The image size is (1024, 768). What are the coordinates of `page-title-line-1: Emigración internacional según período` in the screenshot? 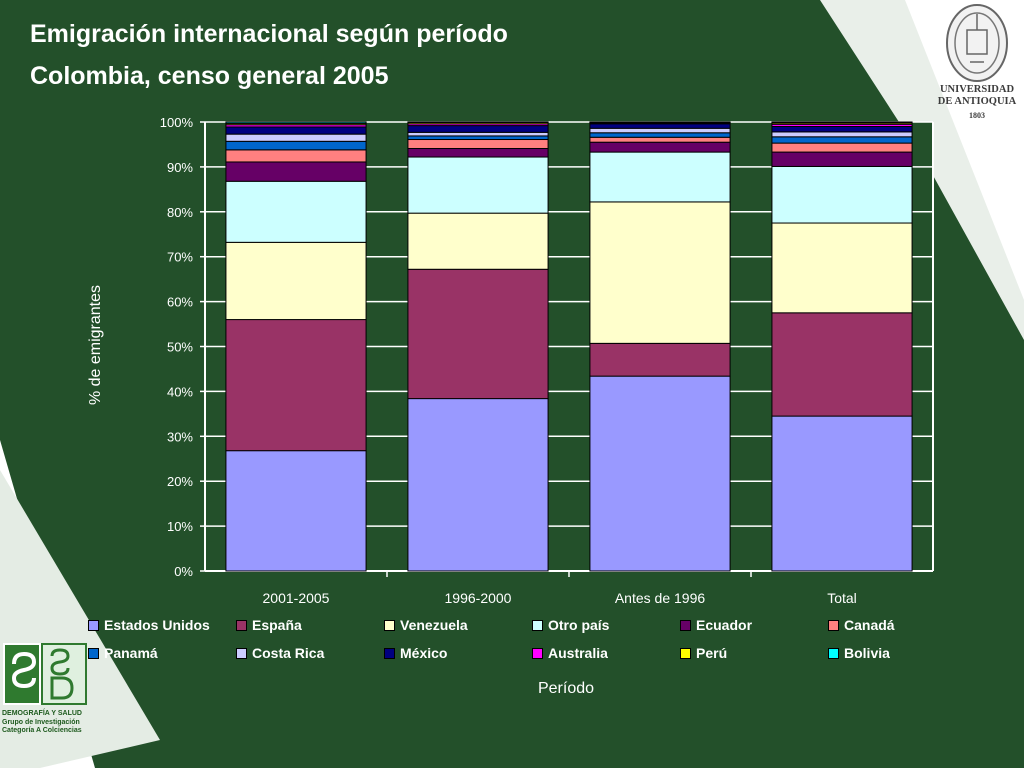 It's located at (269, 34).